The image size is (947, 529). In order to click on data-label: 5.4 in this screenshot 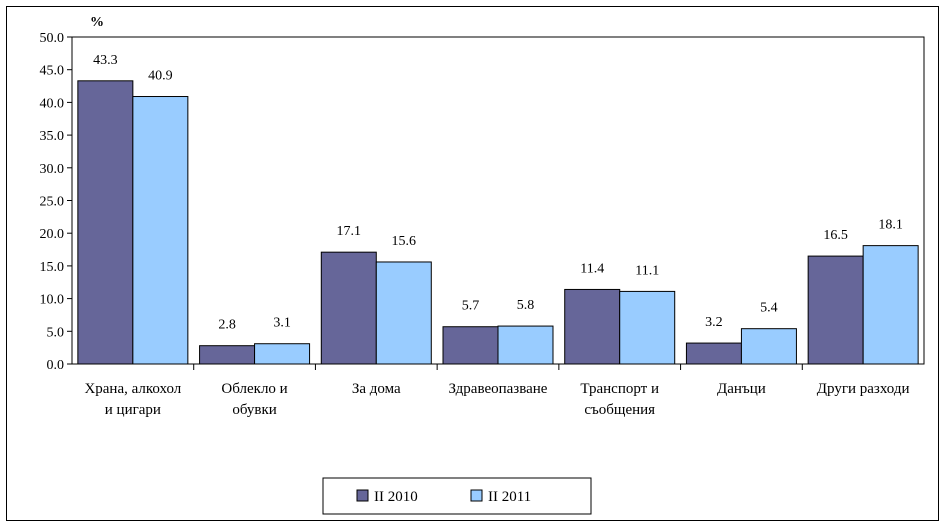, I will do `click(769, 308)`.